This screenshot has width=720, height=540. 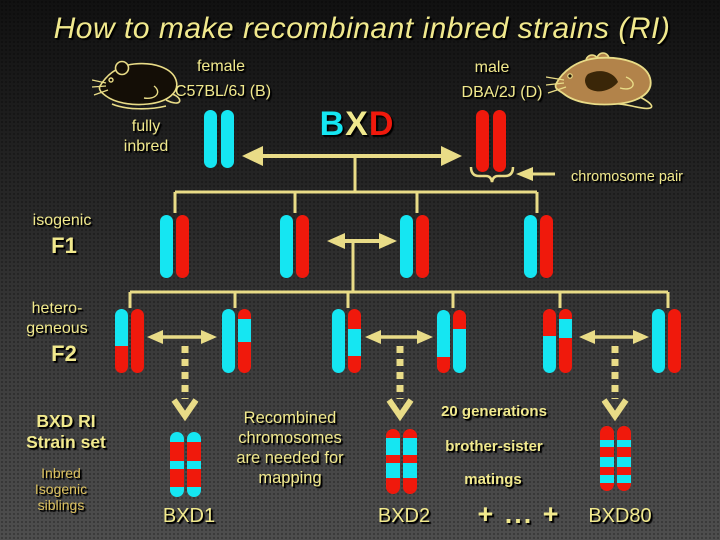 What do you see at coordinates (491, 141) in the screenshot?
I see `chromosome-pair-parent-d` at bounding box center [491, 141].